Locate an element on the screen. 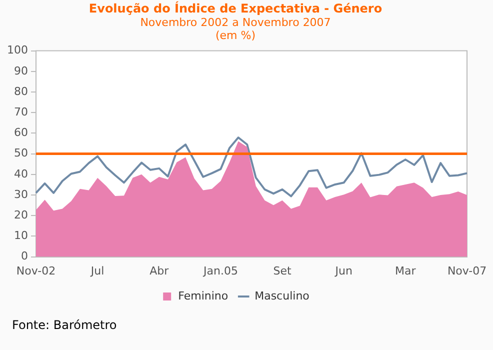 This screenshot has height=350, width=493. source-note: Fonte: Barómetro is located at coordinates (64, 325).